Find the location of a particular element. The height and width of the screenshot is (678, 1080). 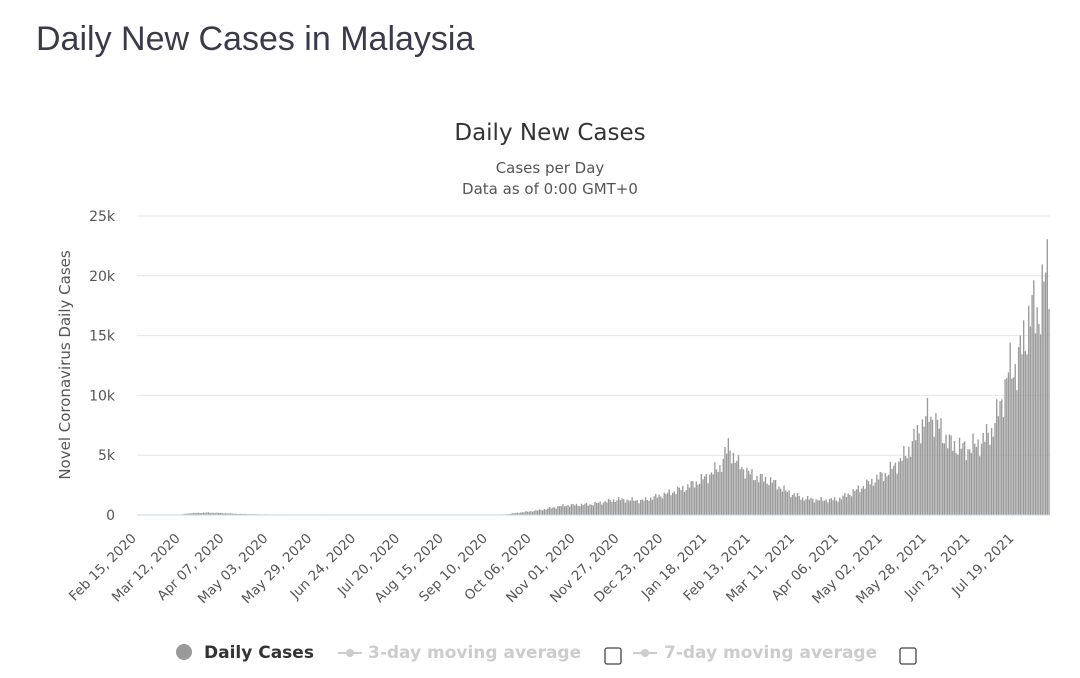

legend-item-daily-cases: Daily Cases is located at coordinates (245, 653).